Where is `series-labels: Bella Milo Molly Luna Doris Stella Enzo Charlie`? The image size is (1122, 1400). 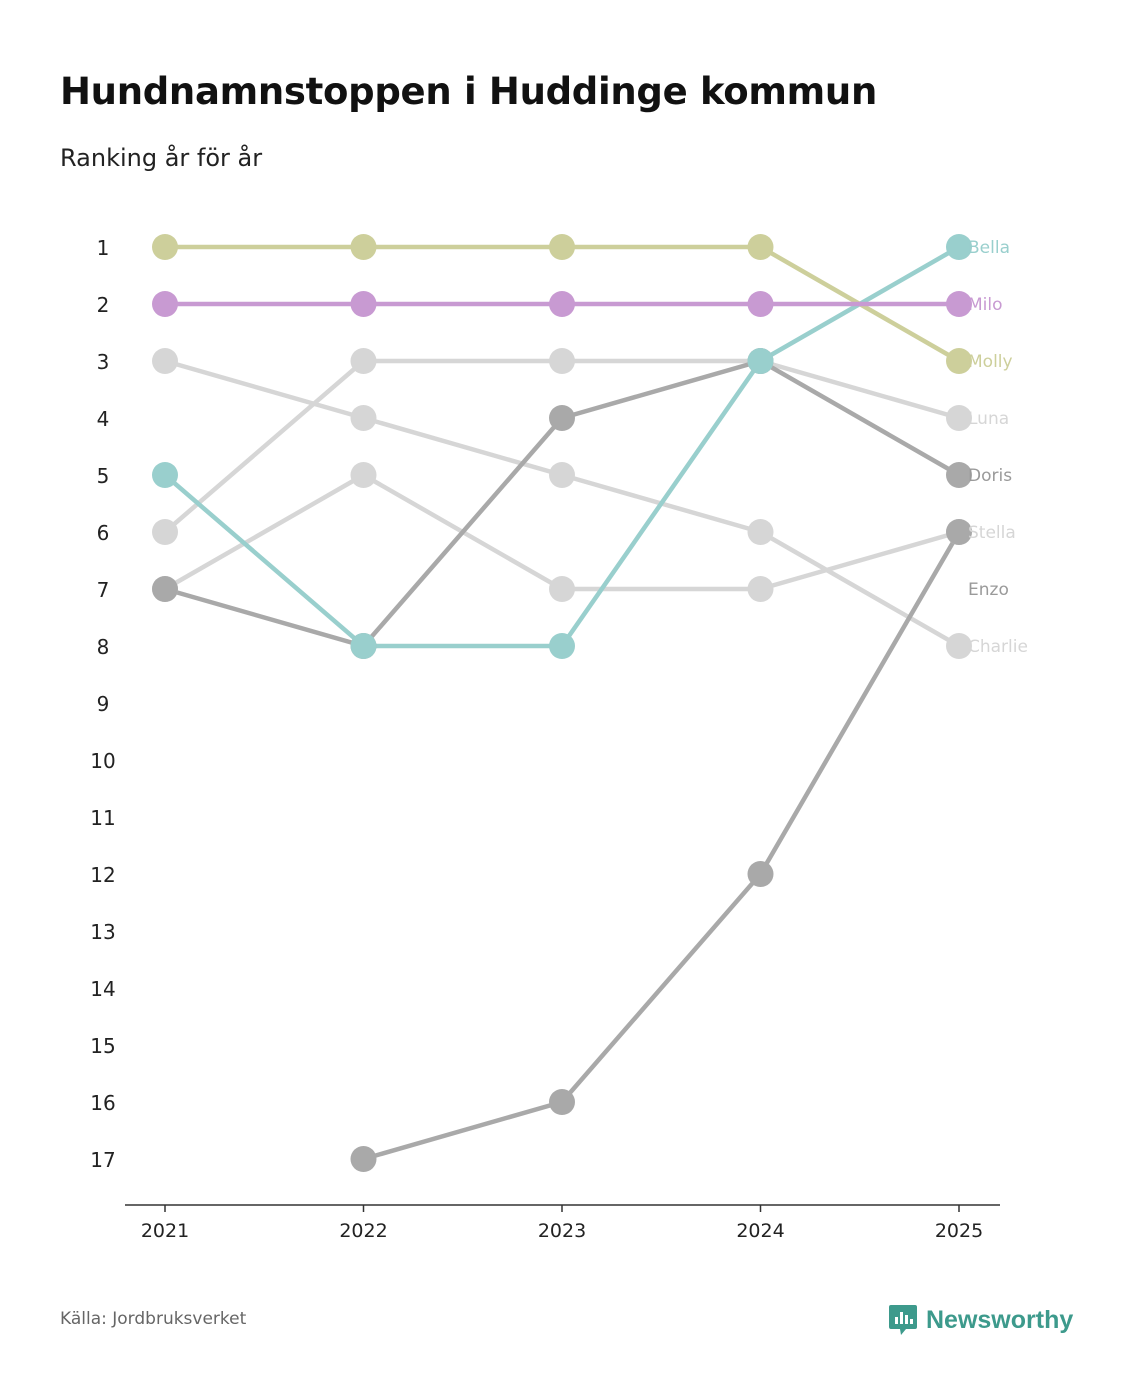
series-labels: Bella Milo Molly Luna Doris Stella Enzo Charlie is located at coordinates (998, 447).